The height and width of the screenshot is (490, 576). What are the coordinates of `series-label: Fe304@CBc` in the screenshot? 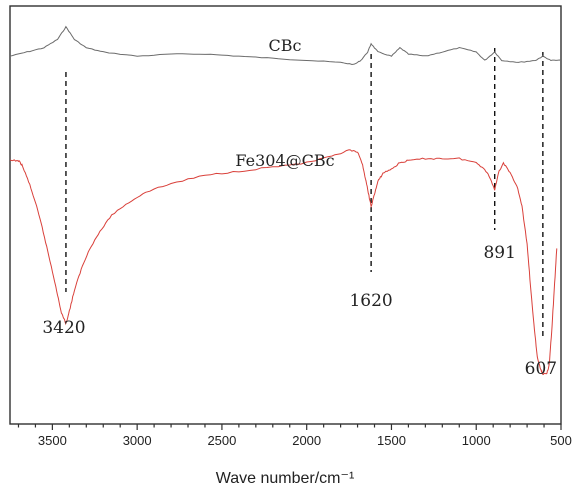 It's located at (284, 160).